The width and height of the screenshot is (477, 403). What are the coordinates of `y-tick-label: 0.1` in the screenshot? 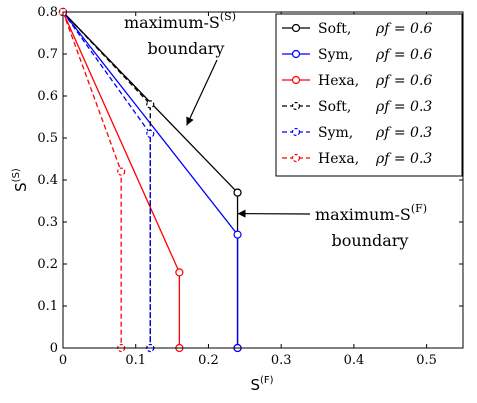 It's located at (47, 306).